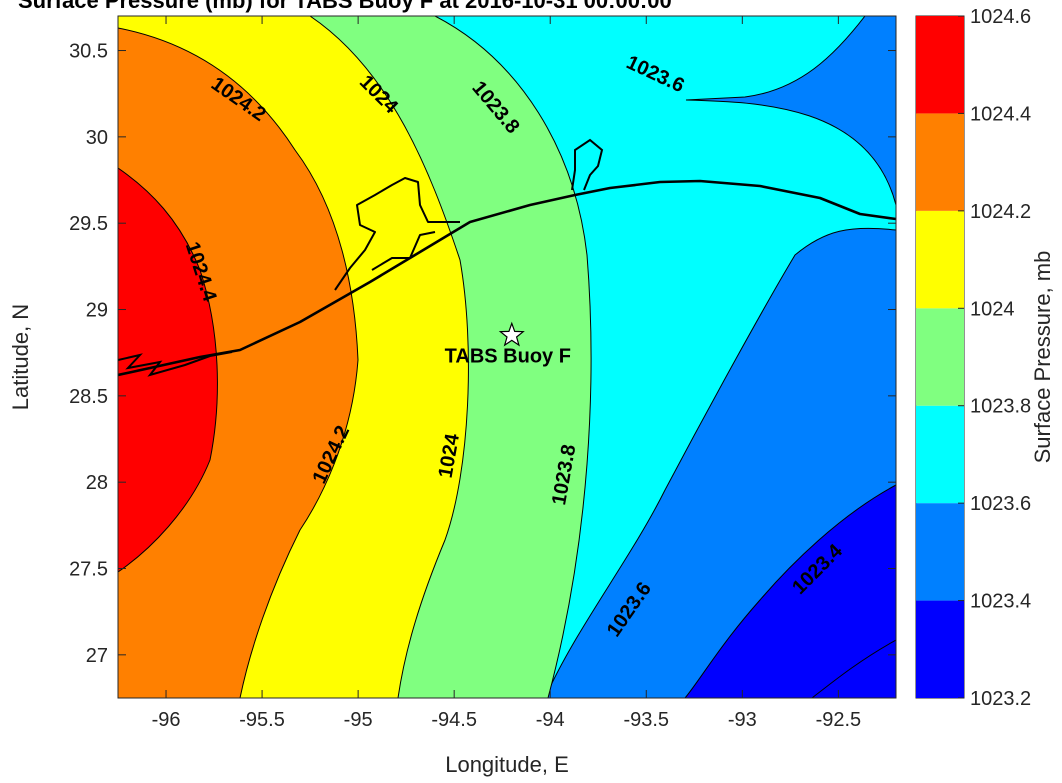  I want to click on x-tick-label: -96, so click(166, 720).